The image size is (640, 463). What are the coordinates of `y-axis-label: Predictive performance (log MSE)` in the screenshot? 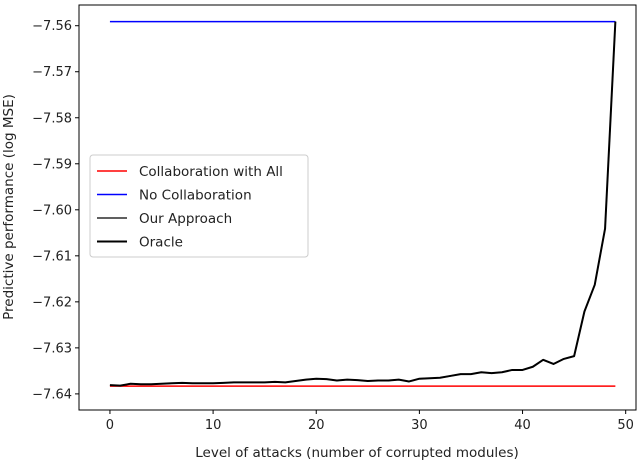 It's located at (9, 207).